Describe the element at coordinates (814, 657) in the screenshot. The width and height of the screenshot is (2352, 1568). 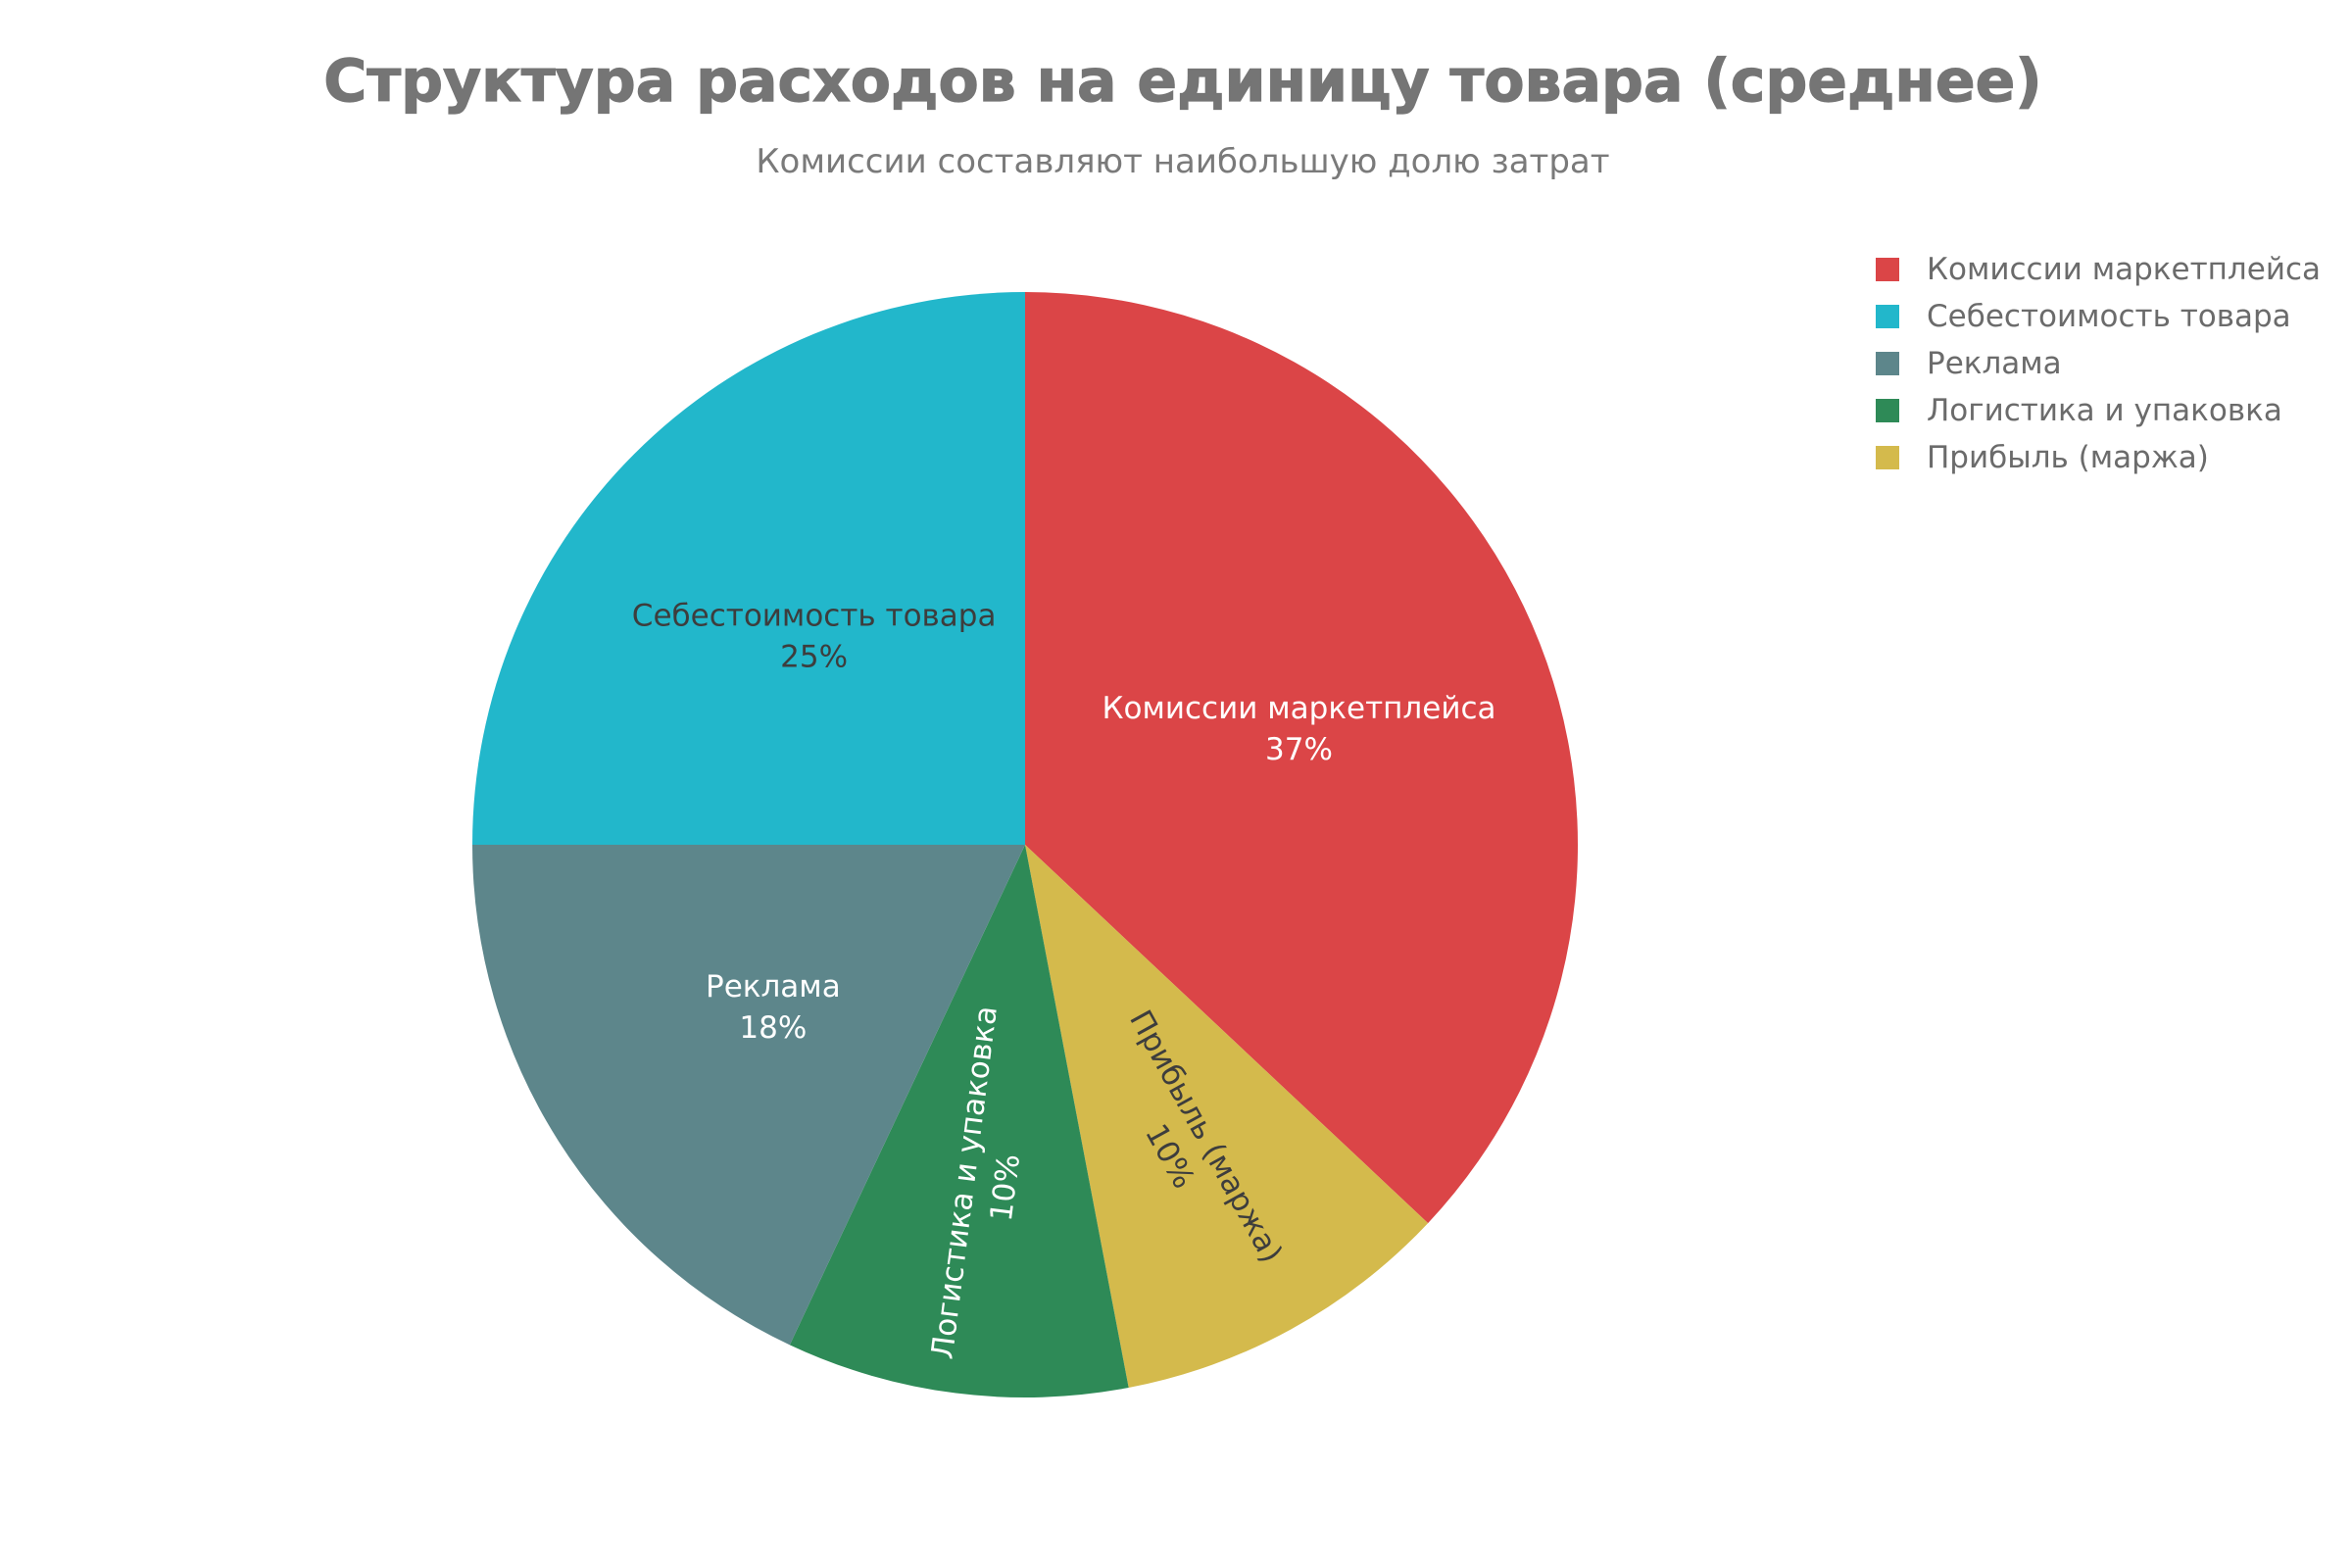
I see `pie-slice-percent: 25%` at that location.